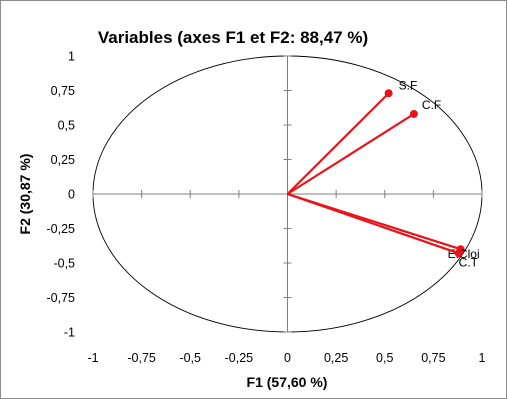 The height and width of the screenshot is (399, 507). Describe the element at coordinates (92, 358) in the screenshot. I see `x-tick-label: -1` at that location.